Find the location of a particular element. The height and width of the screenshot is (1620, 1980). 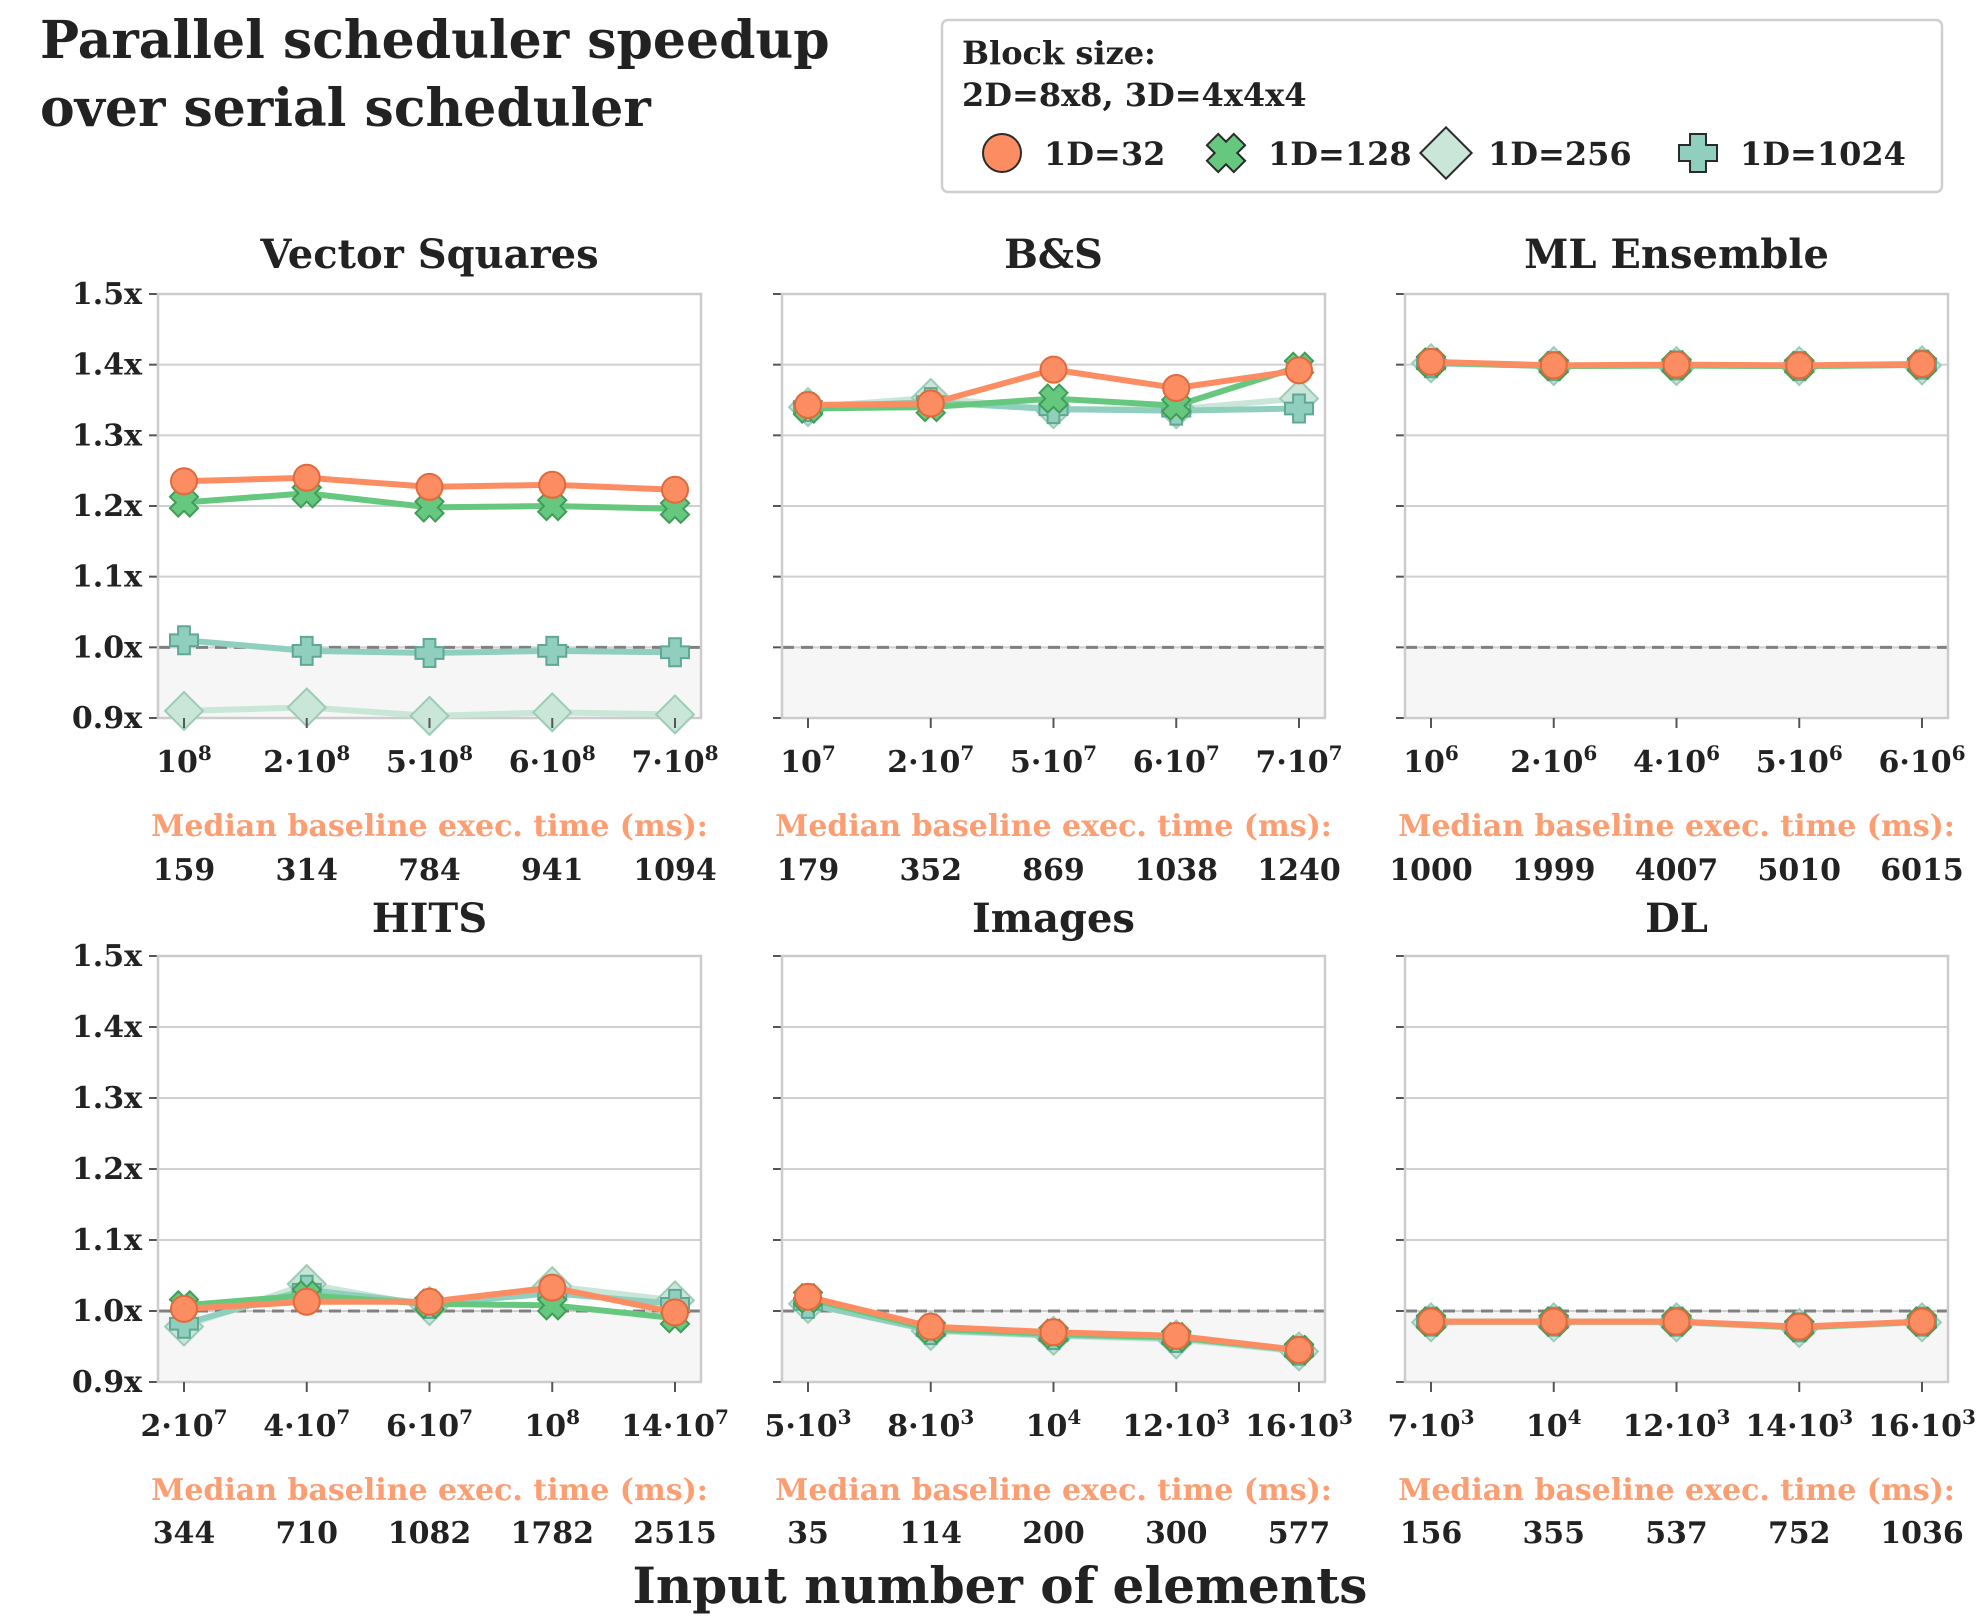

legend-entries: 1D=32 1D=128 1D=256 1D=1024 is located at coordinates (1444, 153).